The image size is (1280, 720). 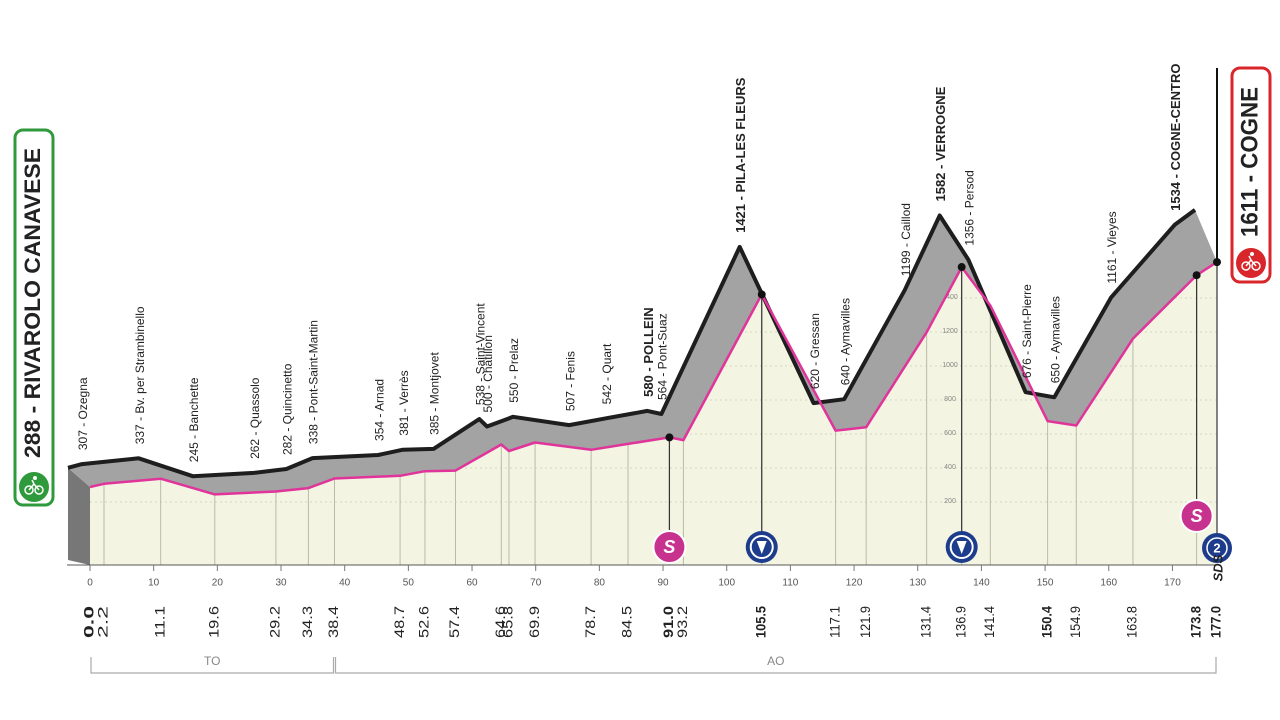 I want to click on km-label: 64.6, so click(x=500, y=622).